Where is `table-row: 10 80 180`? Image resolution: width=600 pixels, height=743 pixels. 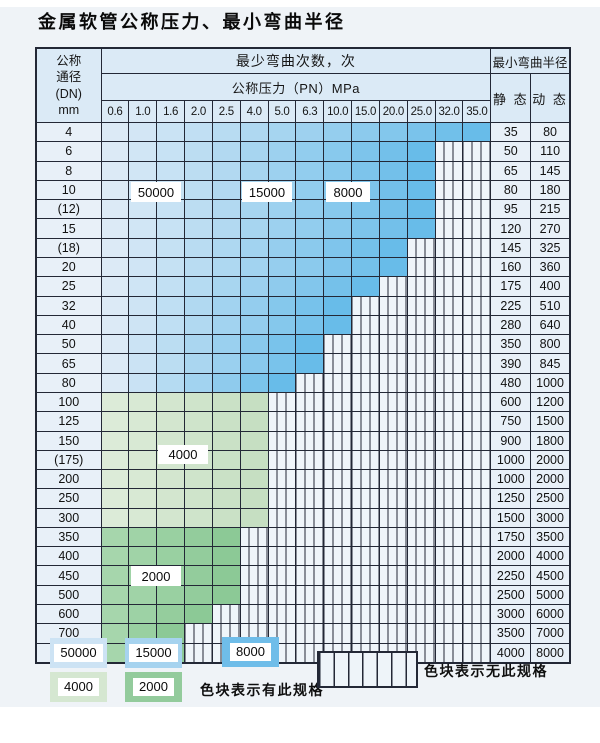 table-row: 10 80 180 is located at coordinates (303, 190).